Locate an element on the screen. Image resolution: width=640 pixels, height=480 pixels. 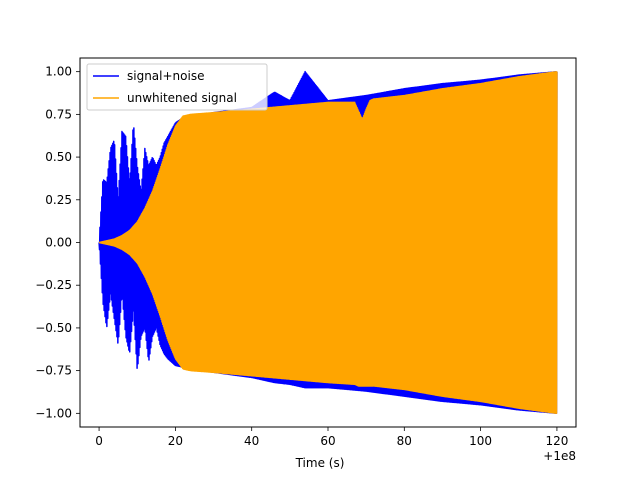
x-tick-label: 120 is located at coordinates (556, 441).